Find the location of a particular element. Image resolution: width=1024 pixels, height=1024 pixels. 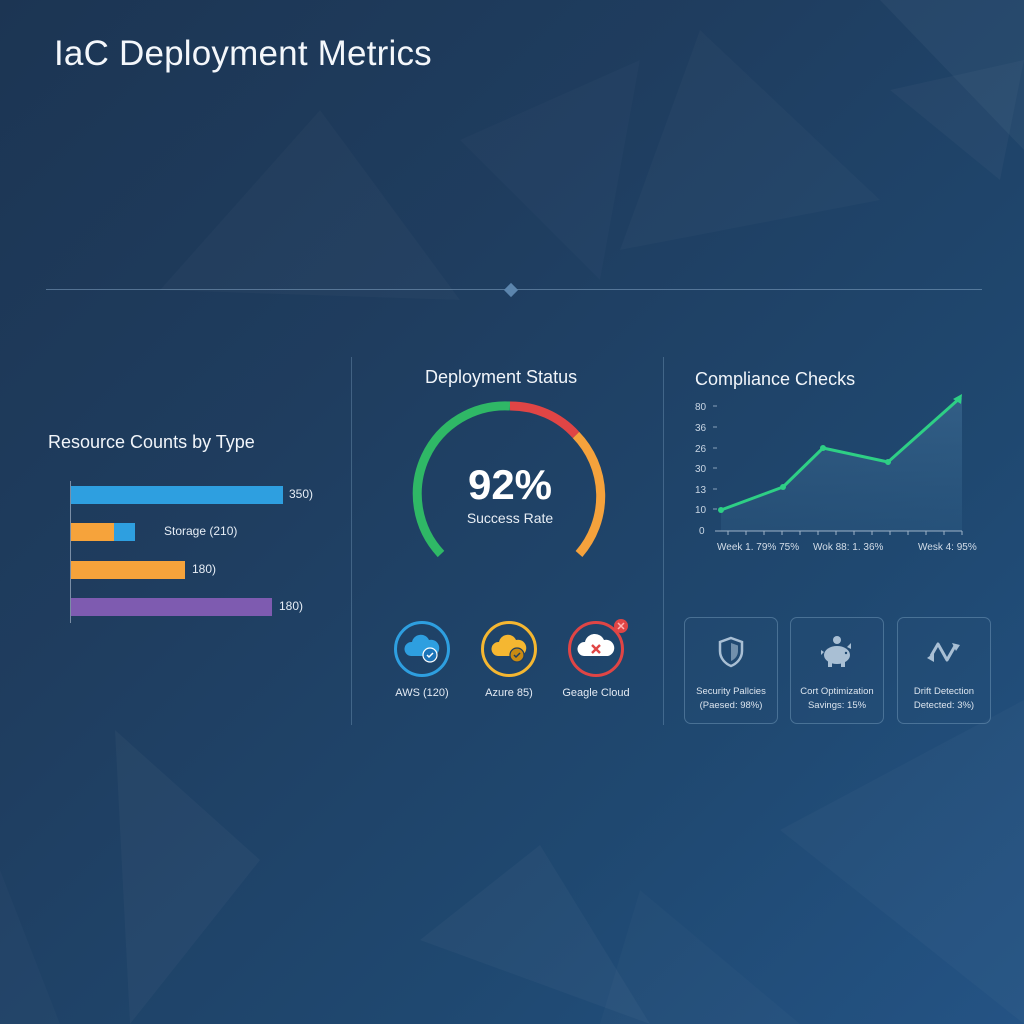

card-value: Detected: 3%) is located at coordinates (944, 705).